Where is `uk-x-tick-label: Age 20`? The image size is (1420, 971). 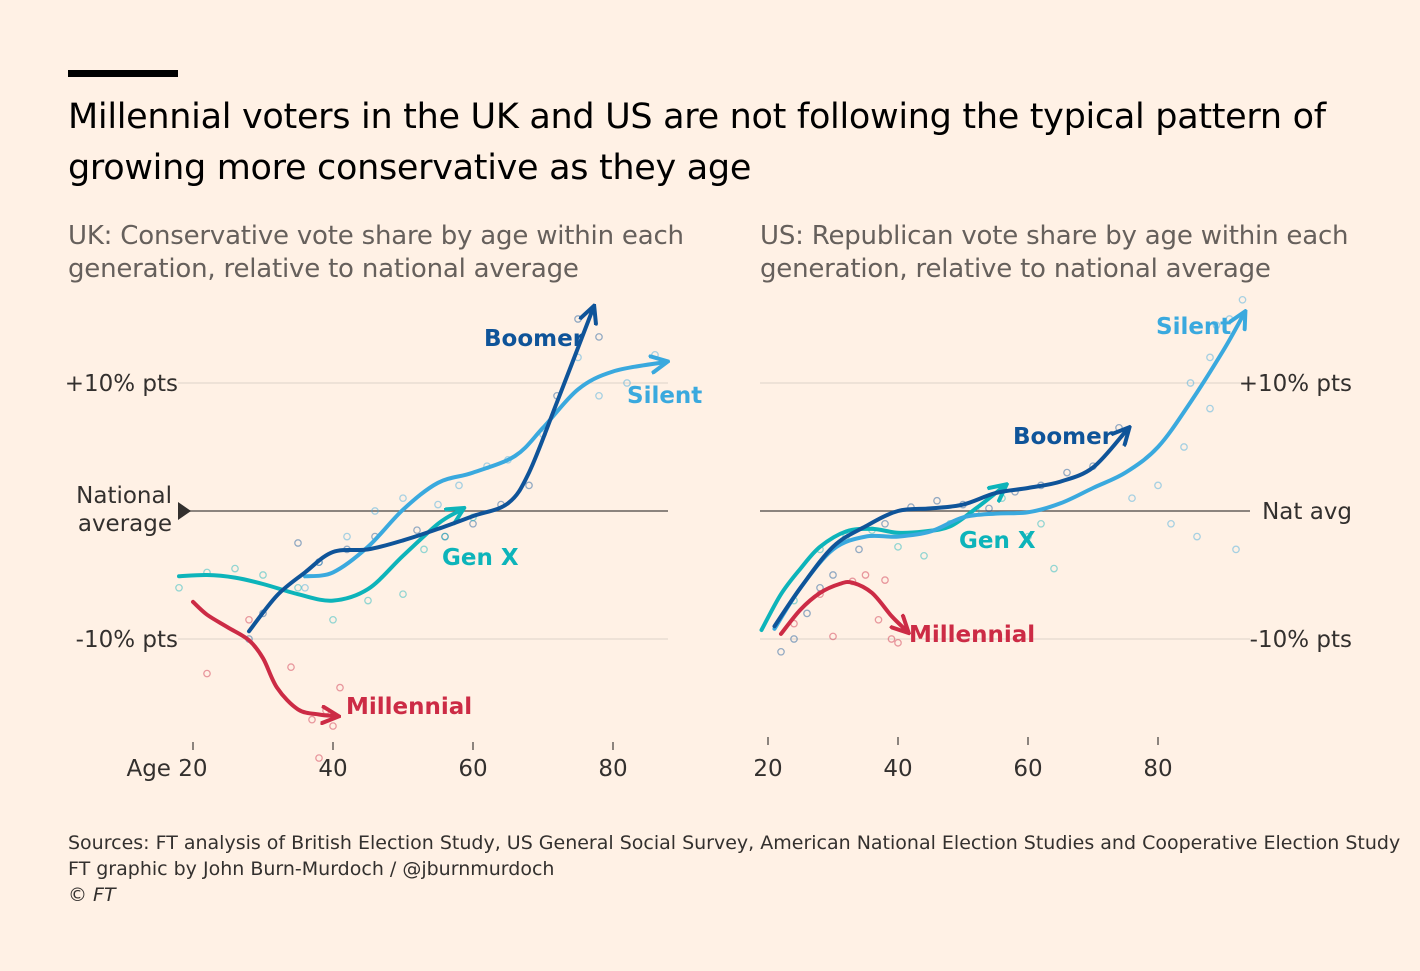
uk-x-tick-label: Age 20 is located at coordinates (166, 769).